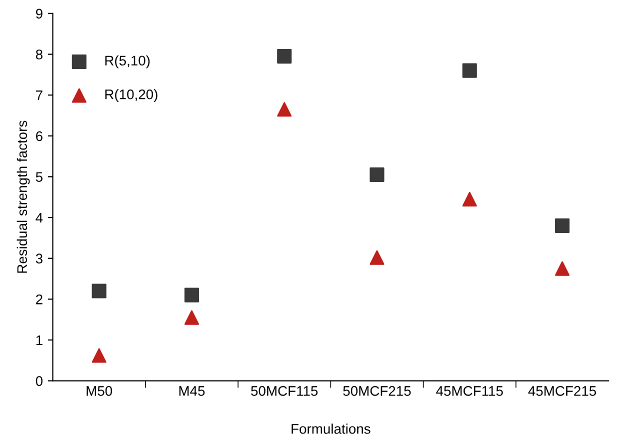  What do you see at coordinates (39, 340) in the screenshot?
I see `y-tick-label: 1` at bounding box center [39, 340].